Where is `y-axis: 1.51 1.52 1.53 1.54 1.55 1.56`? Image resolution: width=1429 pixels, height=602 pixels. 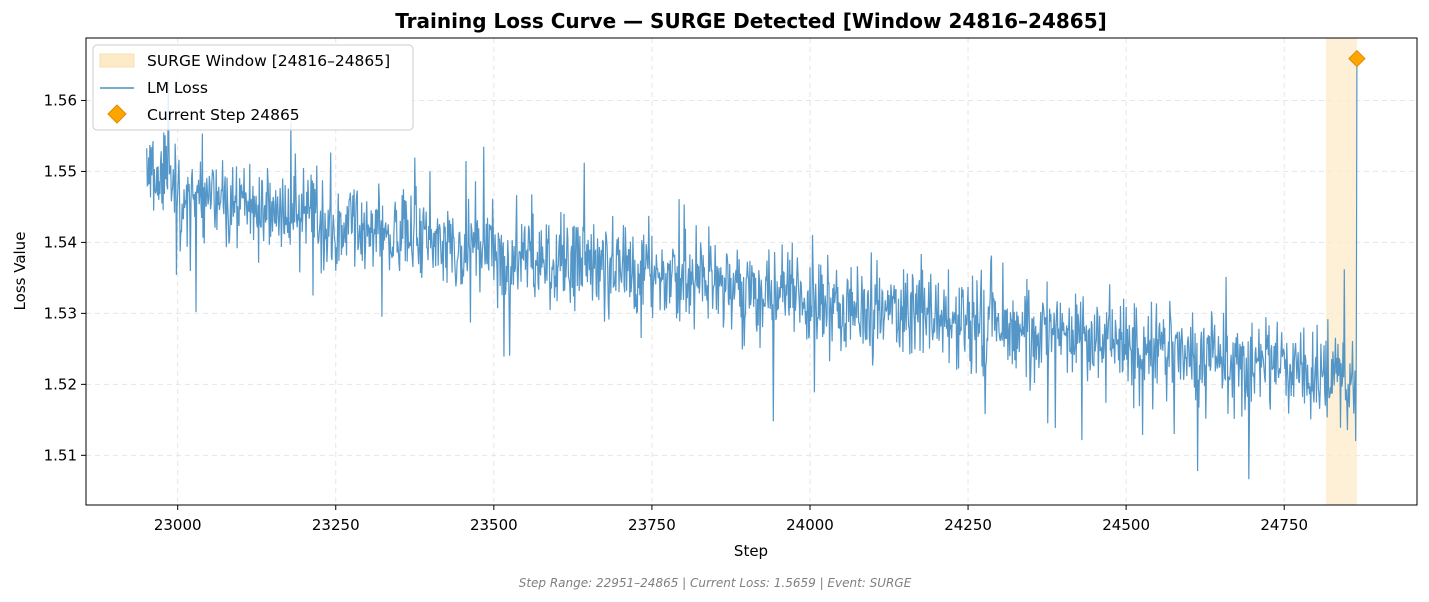
y-axis: 1.51 1.52 1.53 1.54 1.55 1.56 is located at coordinates (65, 277).